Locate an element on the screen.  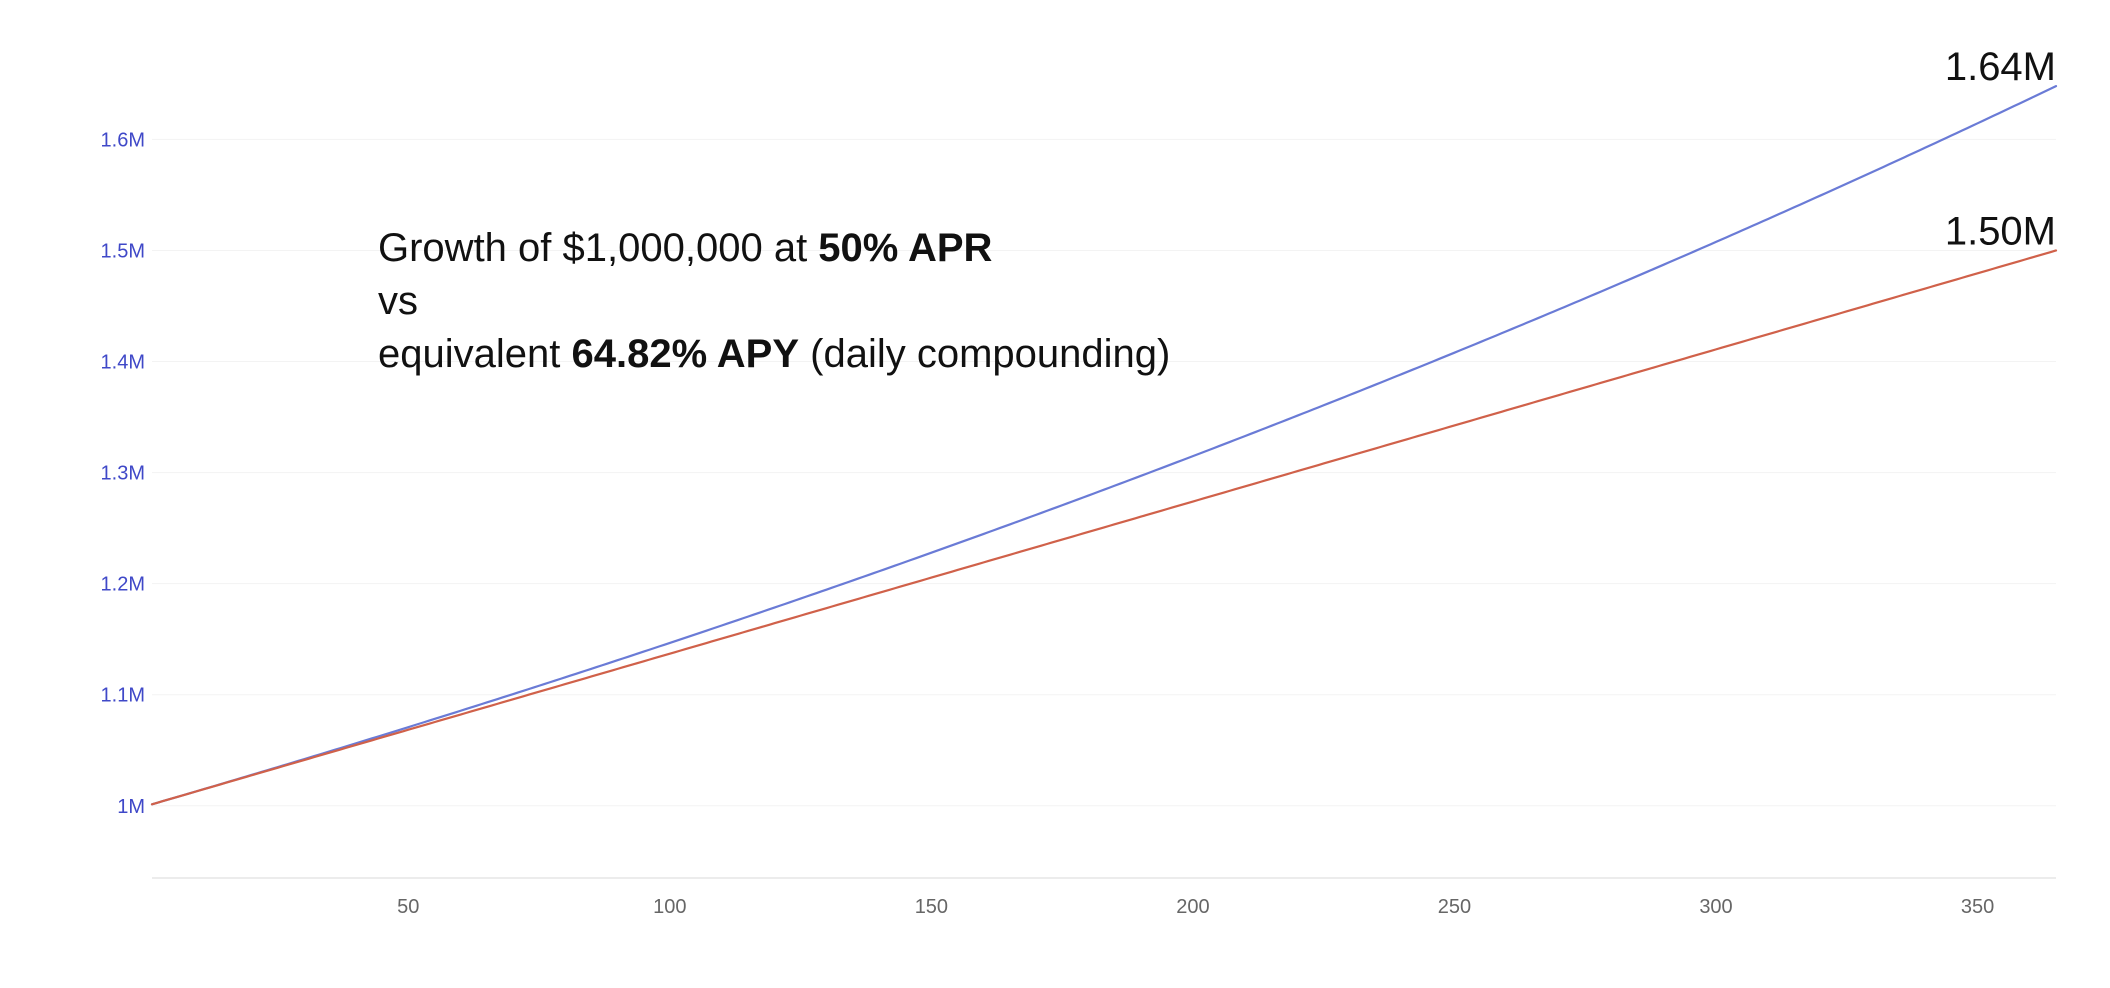
title-line-3-suffix: (daily compounding) is located at coordinates (985, 354).